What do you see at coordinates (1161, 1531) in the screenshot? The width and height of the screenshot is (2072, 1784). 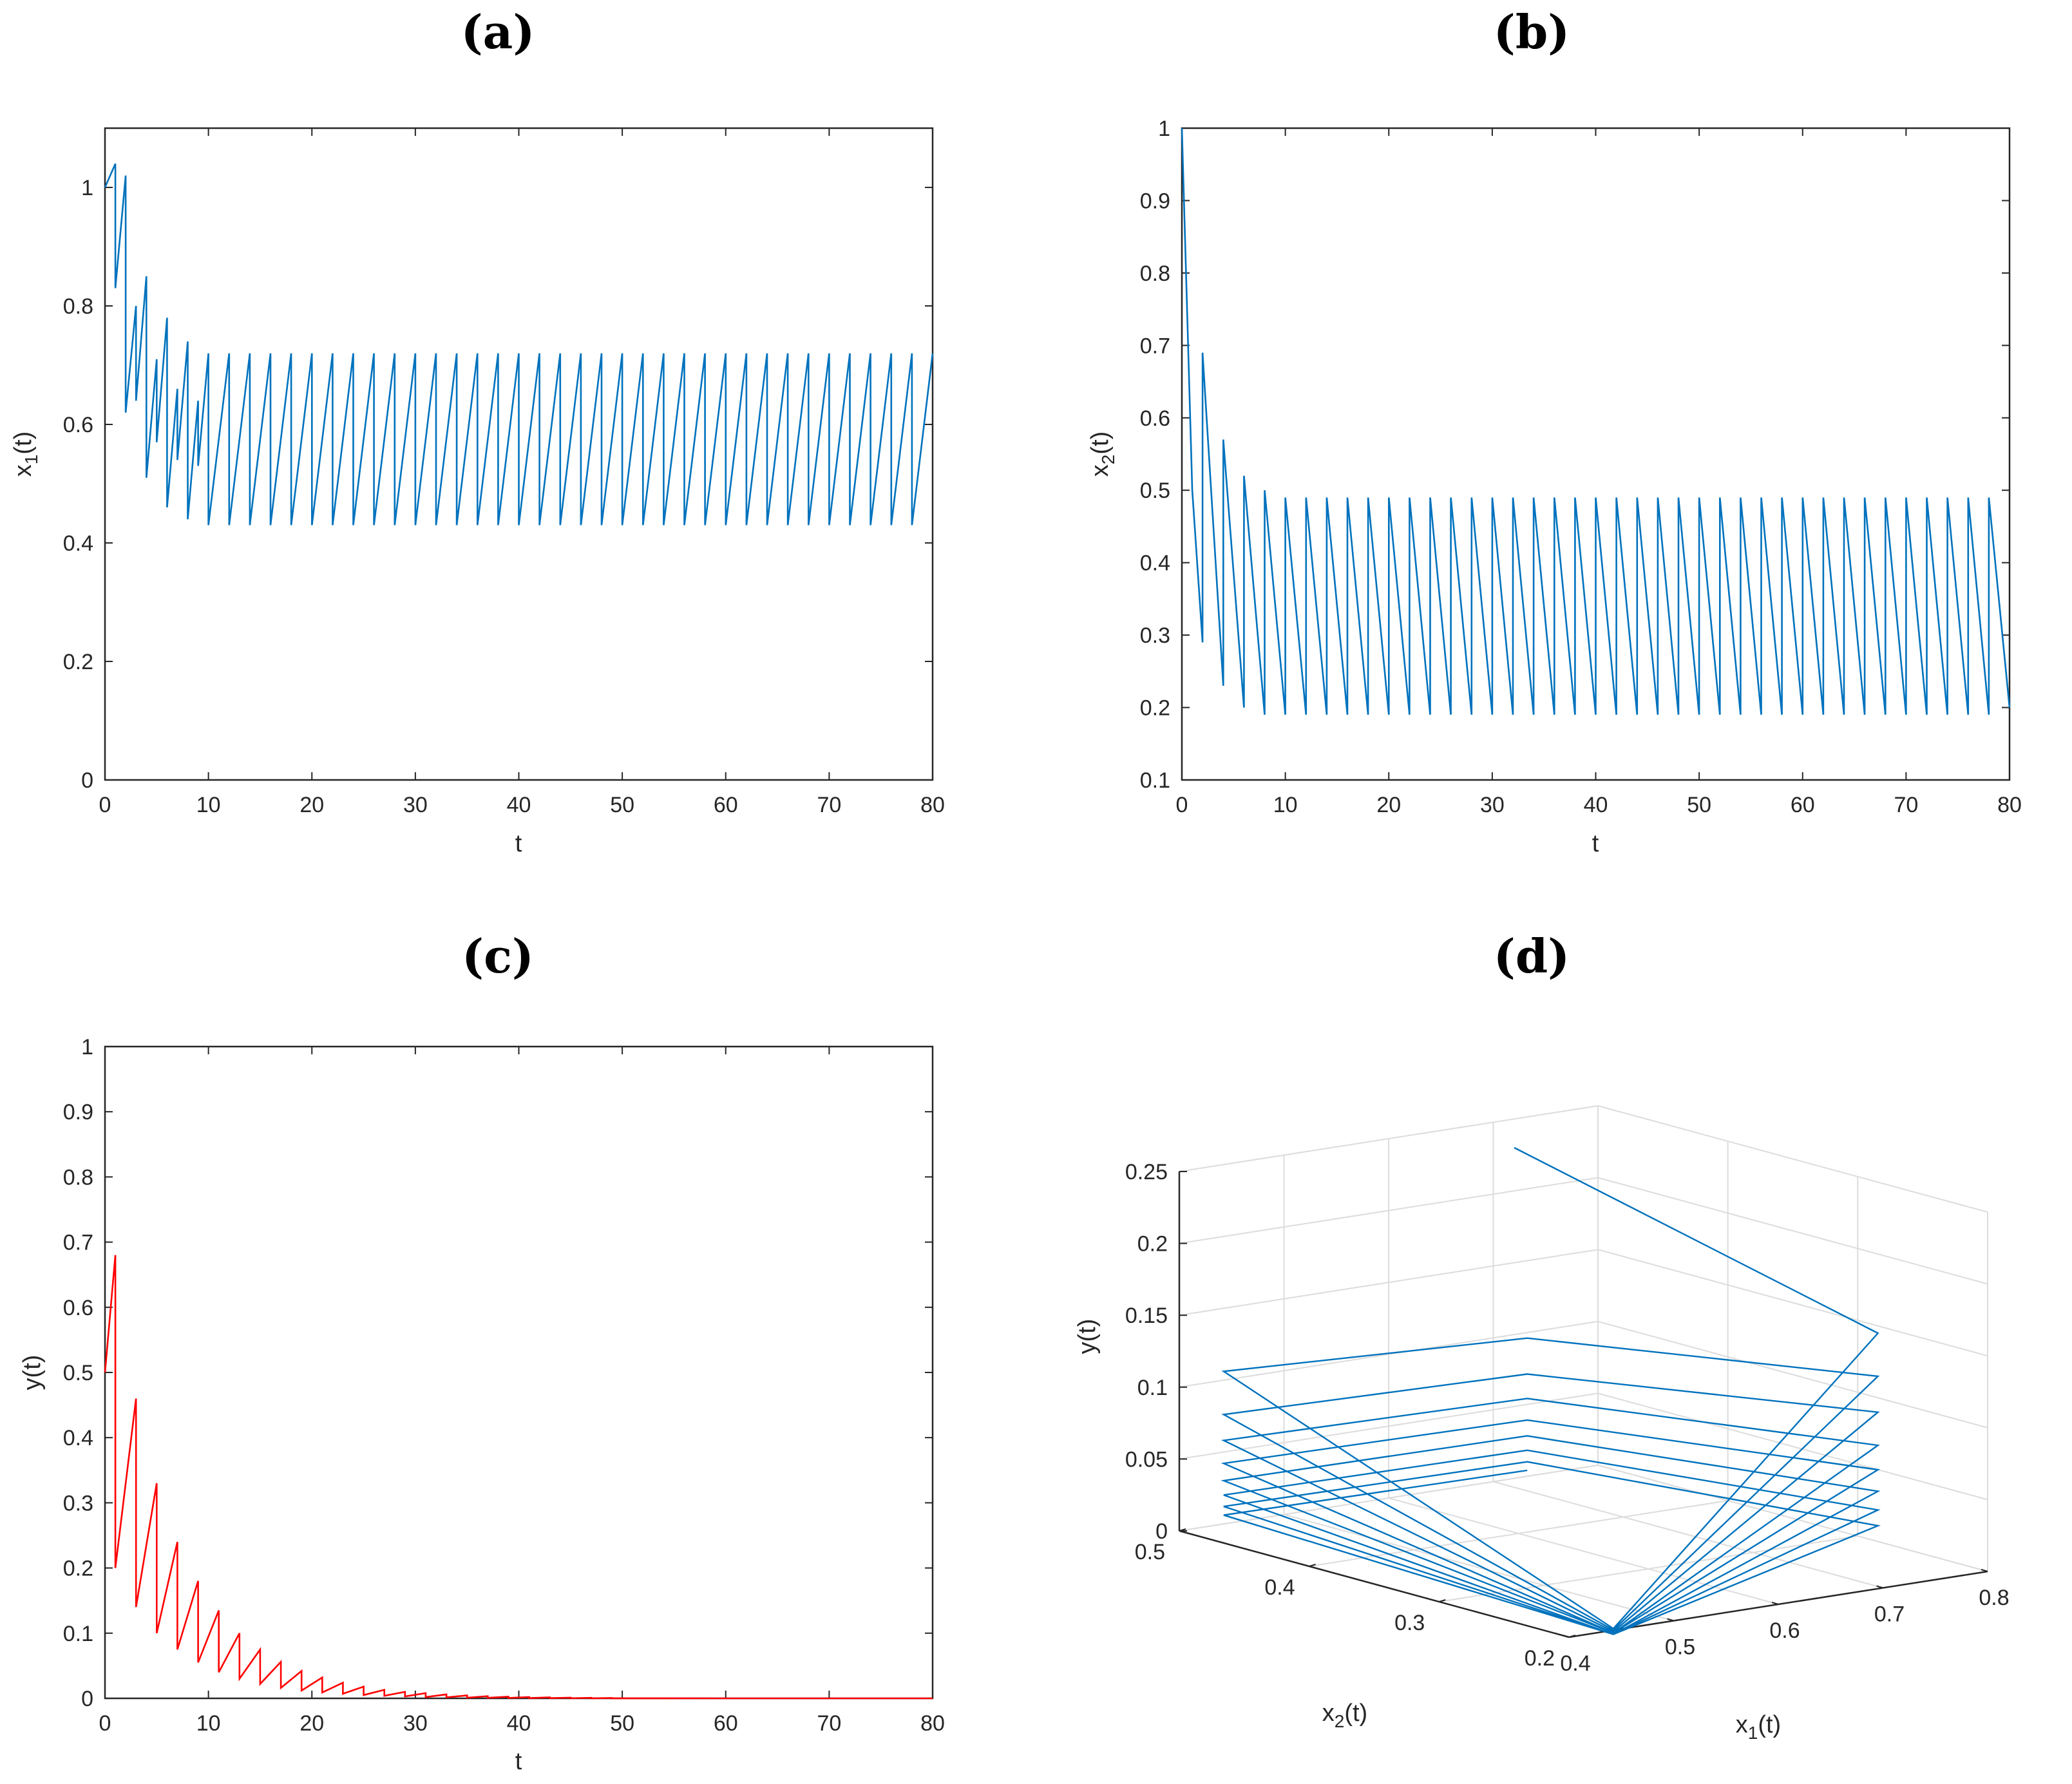 I see `y-tick-label: 0` at bounding box center [1161, 1531].